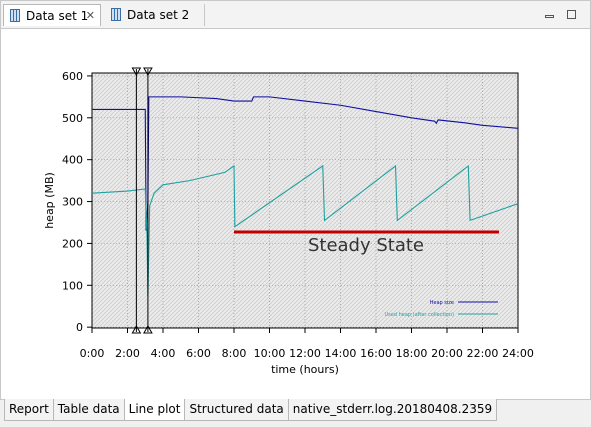  Describe the element at coordinates (412, 353) in the screenshot. I see `x-tick-label: 18:00` at that location.